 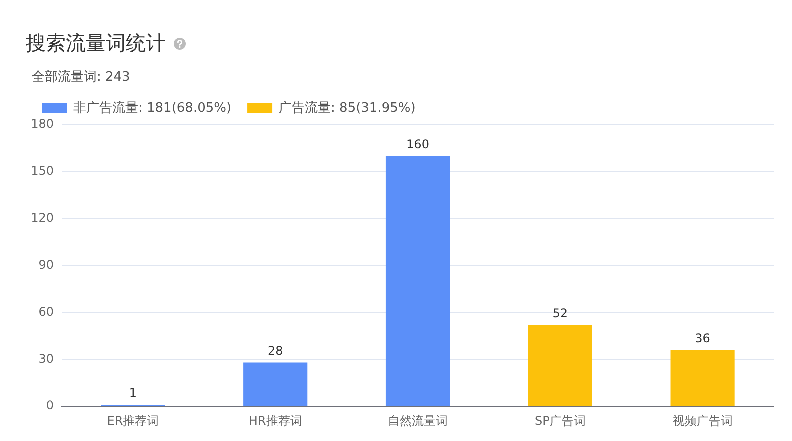 I want to click on y-tick-label: 60, so click(x=46, y=311).